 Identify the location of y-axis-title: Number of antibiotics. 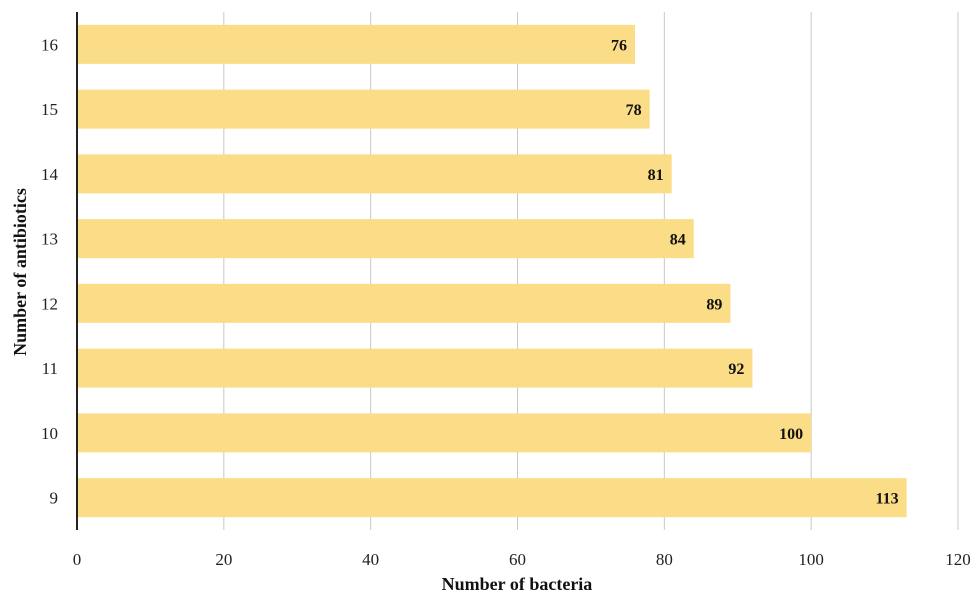
(20, 272).